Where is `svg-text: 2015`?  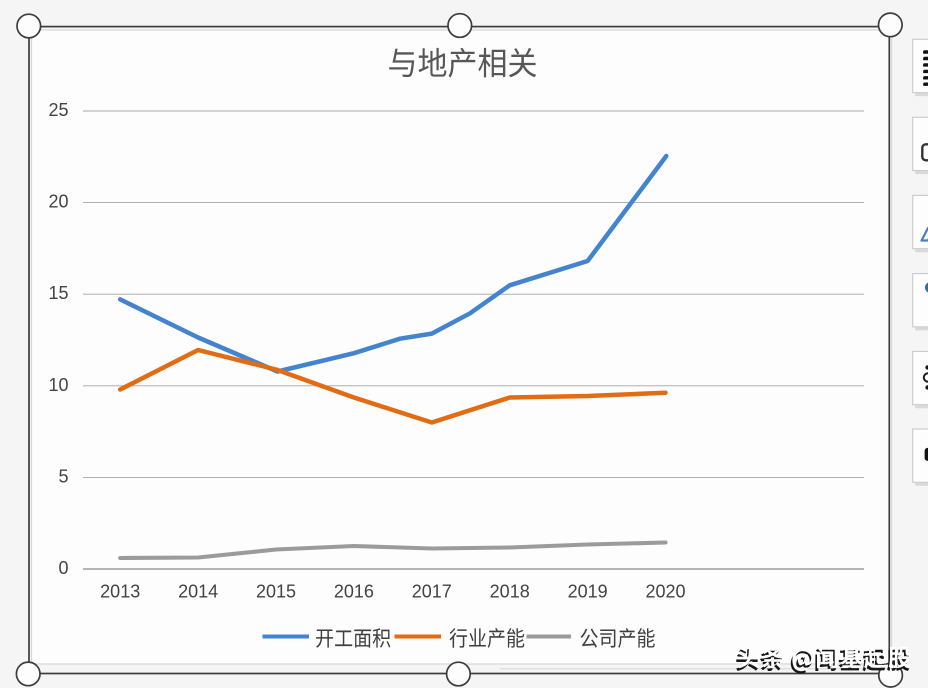
svg-text: 2015 is located at coordinates (276, 592).